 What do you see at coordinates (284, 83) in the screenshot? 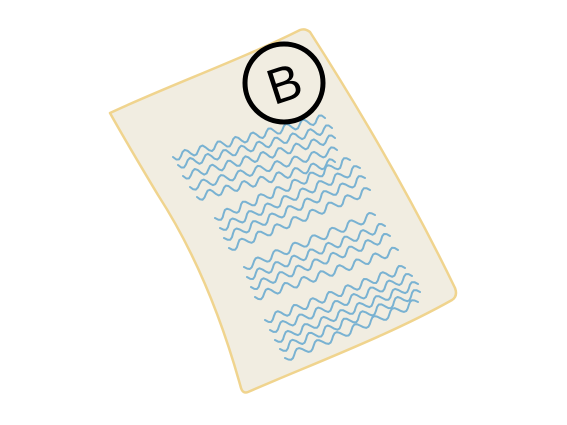
I see `grade-circle` at bounding box center [284, 83].